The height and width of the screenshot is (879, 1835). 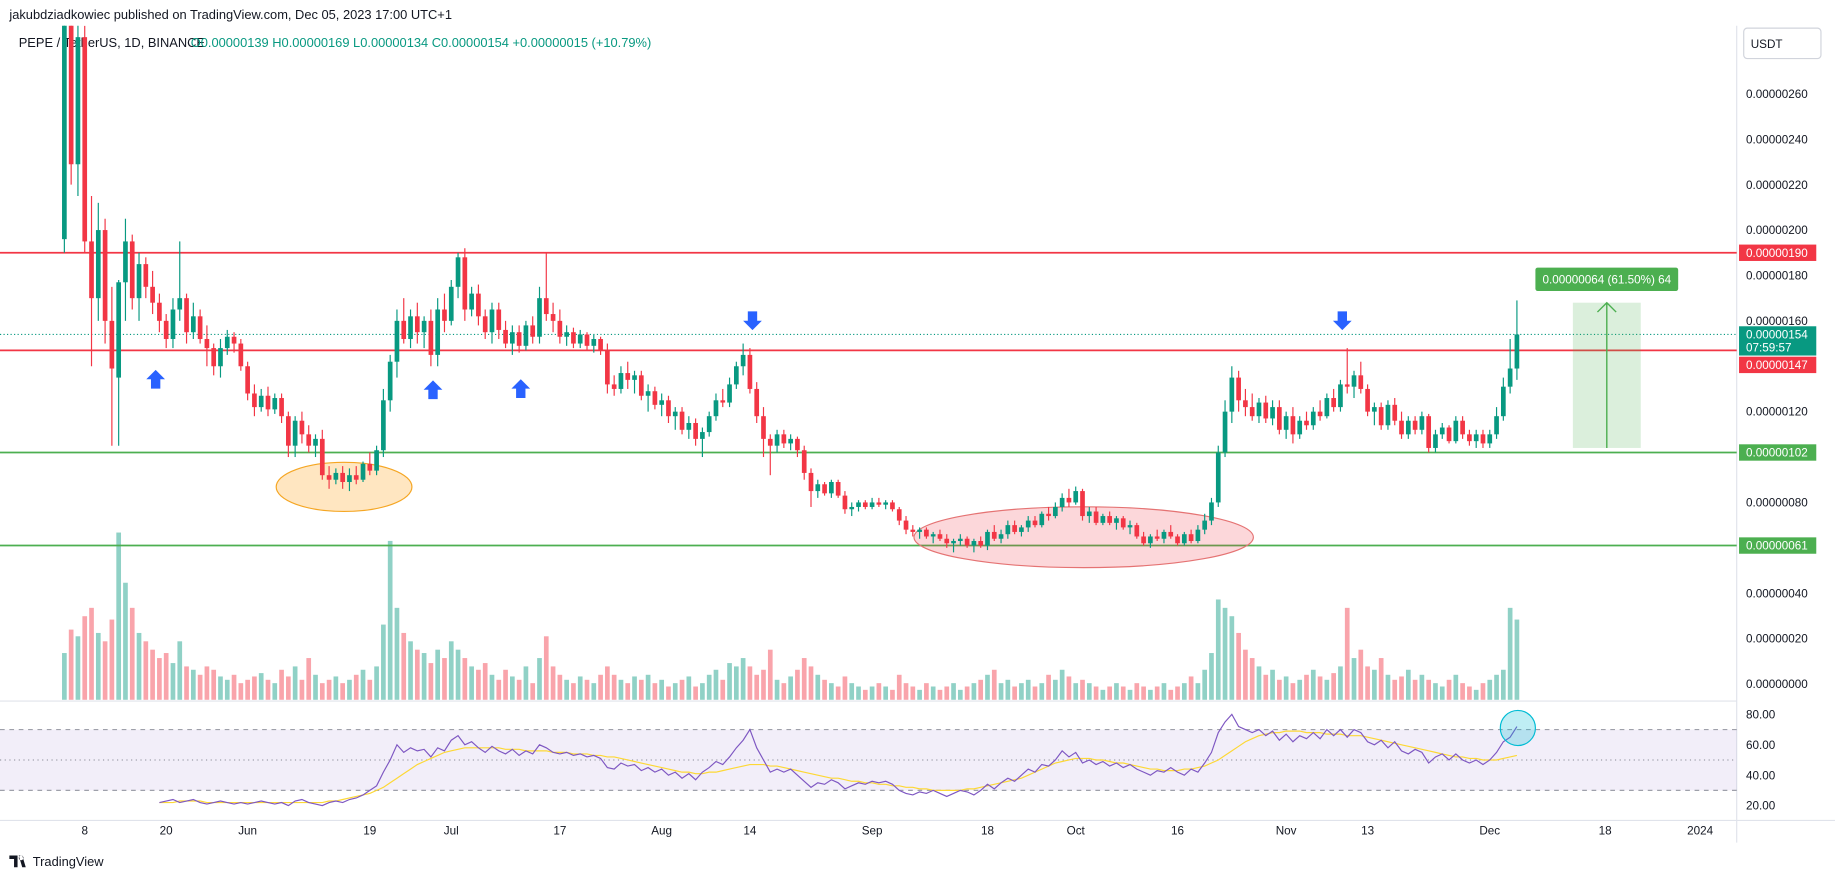 What do you see at coordinates (1778, 365) in the screenshot?
I see `level-box` at bounding box center [1778, 365].